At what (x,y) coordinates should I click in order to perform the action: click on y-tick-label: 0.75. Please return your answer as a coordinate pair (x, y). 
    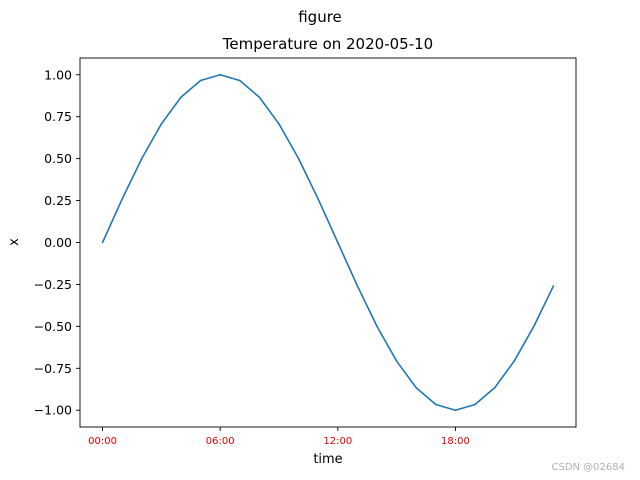
    Looking at the image, I should click on (58, 116).